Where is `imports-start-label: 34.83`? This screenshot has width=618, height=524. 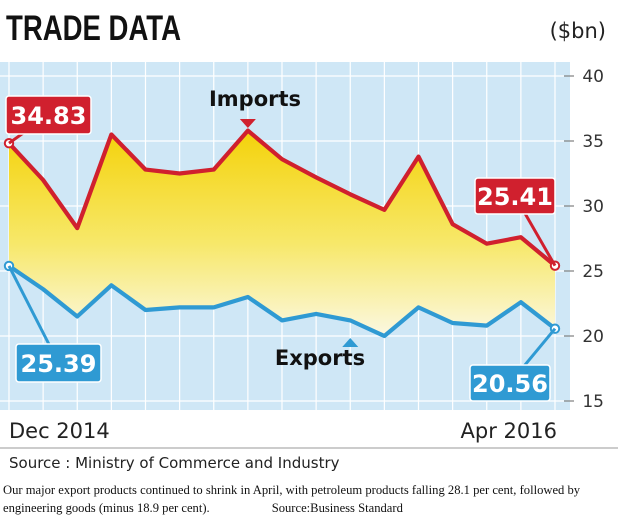 imports-start-label: 34.83 is located at coordinates (49, 116).